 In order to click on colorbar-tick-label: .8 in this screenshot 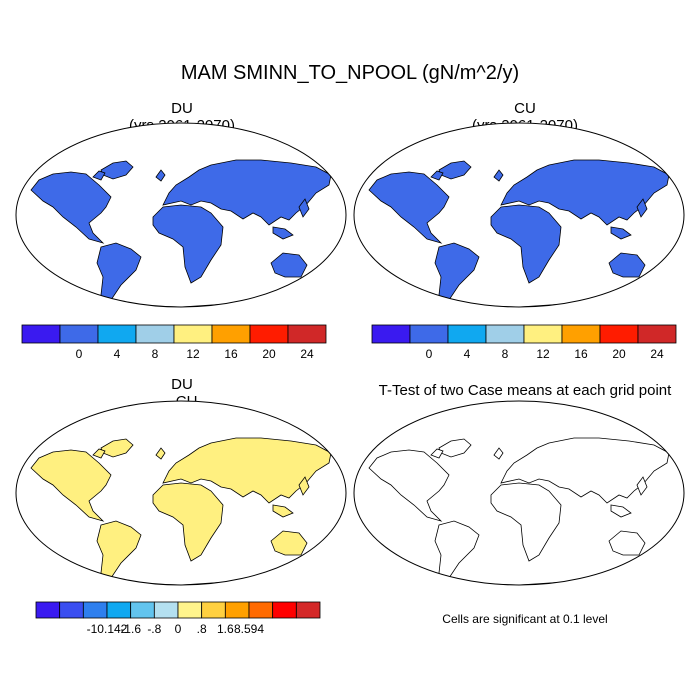, I will do `click(202, 629)`.